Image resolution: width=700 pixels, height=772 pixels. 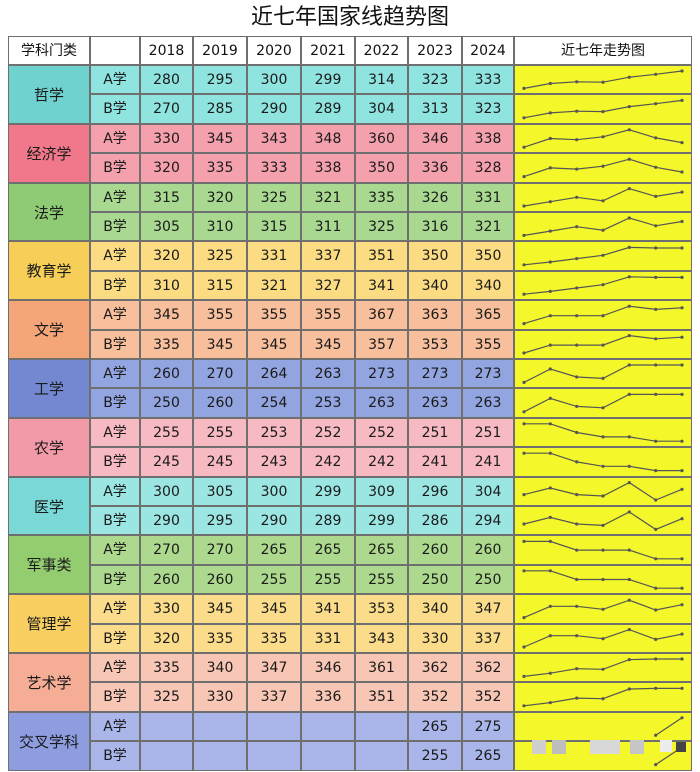 I want to click on value-cell: 355, so click(x=220, y=315).